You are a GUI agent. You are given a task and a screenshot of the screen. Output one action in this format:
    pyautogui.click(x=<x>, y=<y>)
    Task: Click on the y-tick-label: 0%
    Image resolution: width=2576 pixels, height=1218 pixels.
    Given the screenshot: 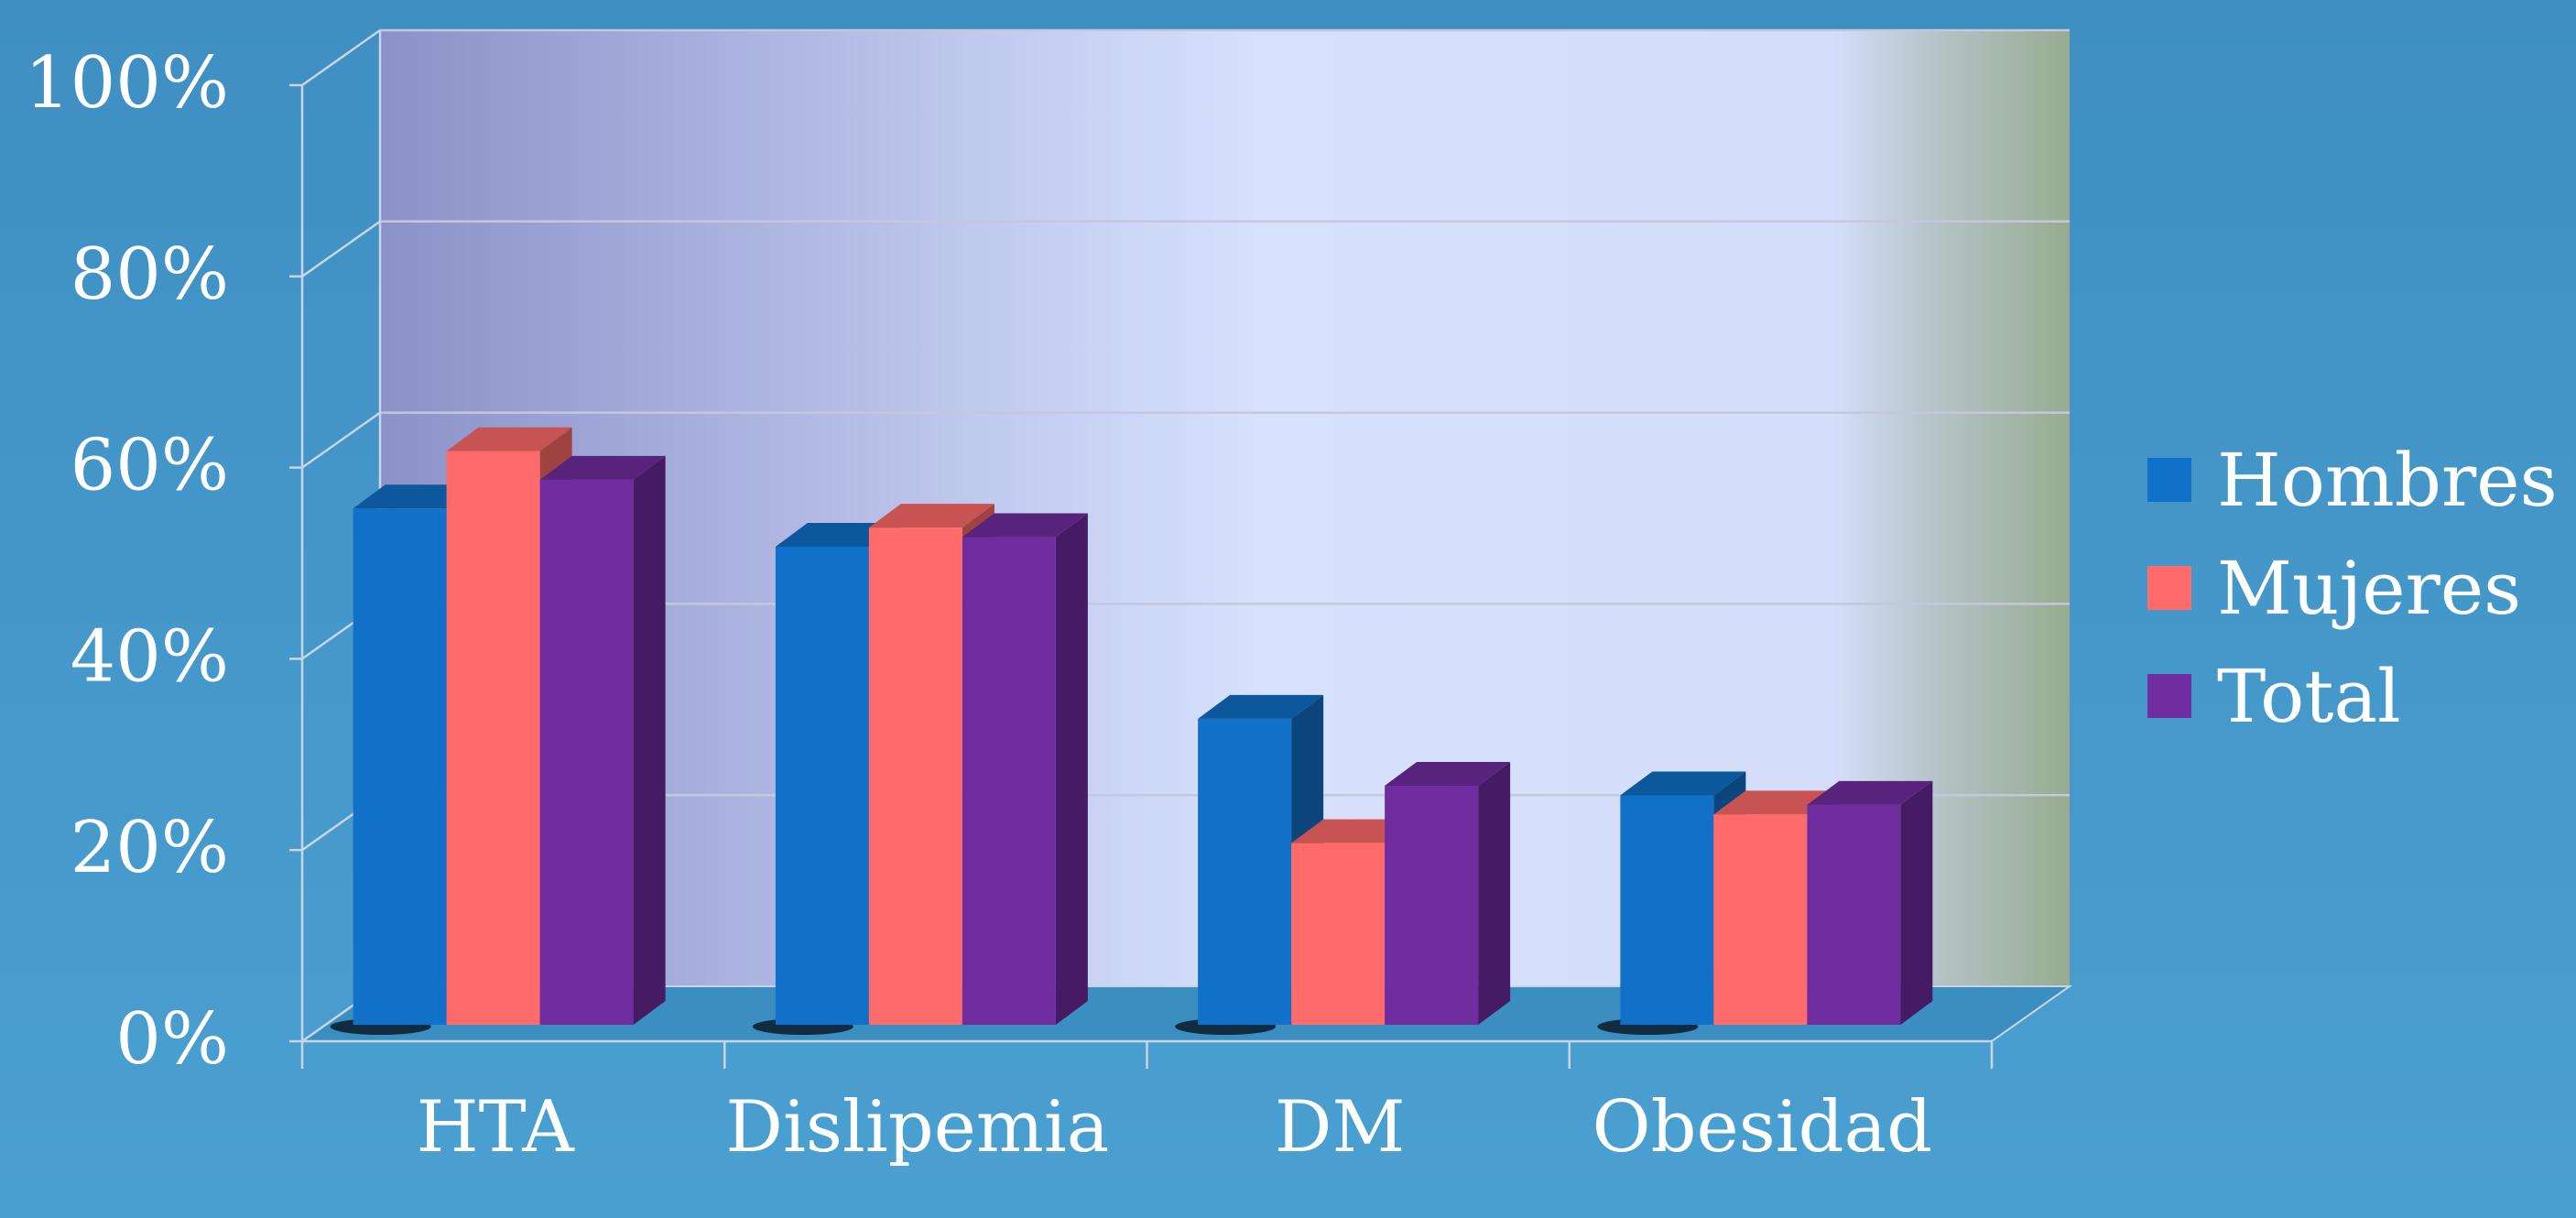 What is the action you would take?
    pyautogui.click(x=172, y=1039)
    